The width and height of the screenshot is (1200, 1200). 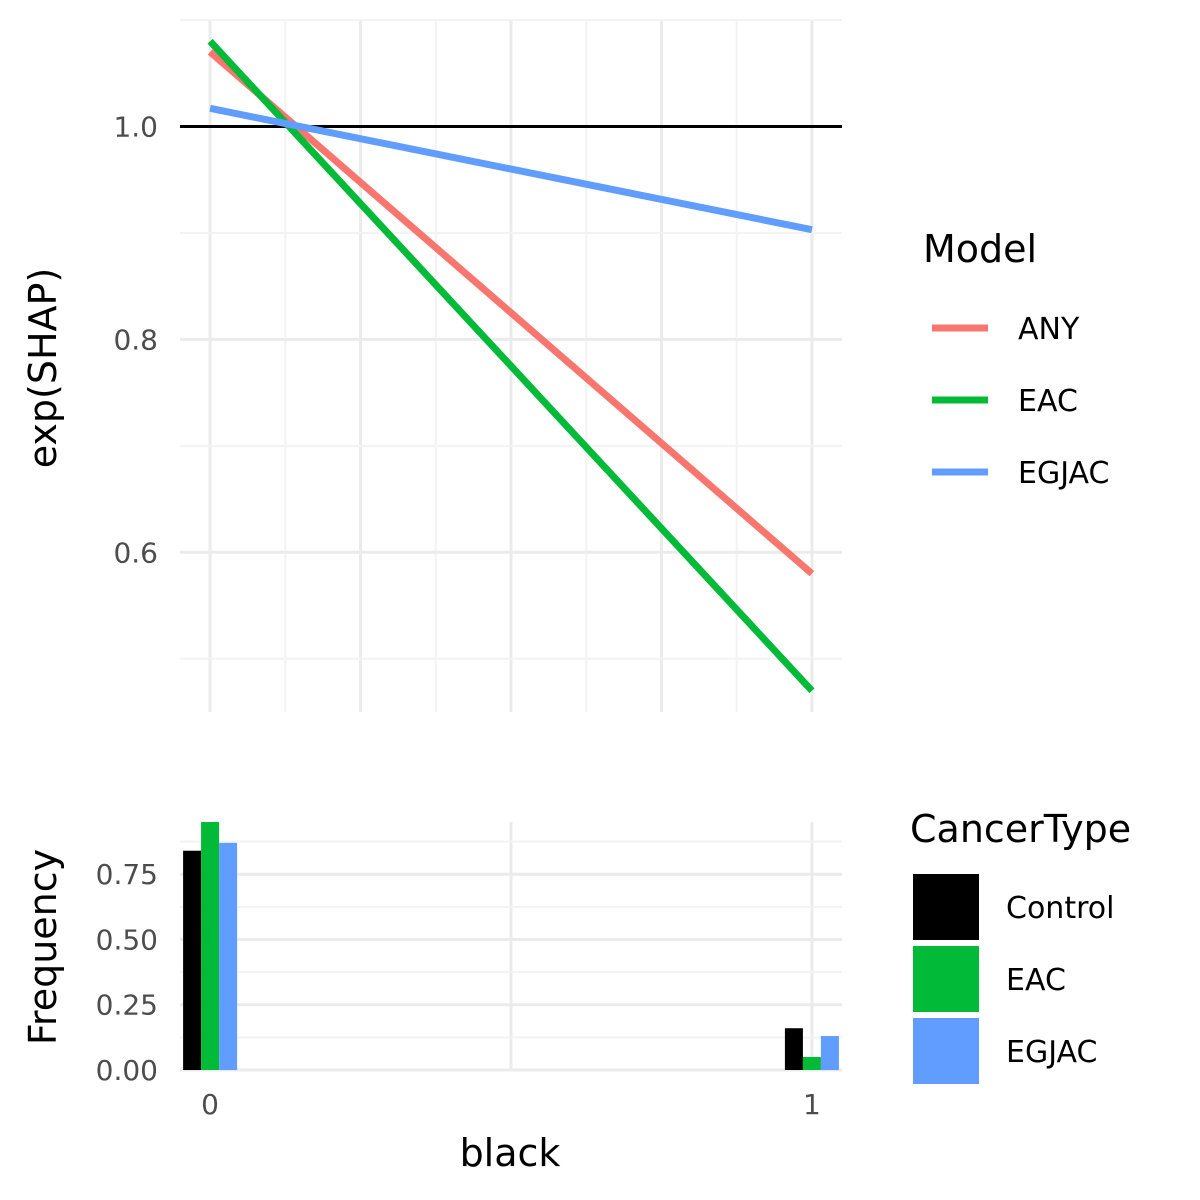 What do you see at coordinates (135, 126) in the screenshot?
I see `line-y-tick-label: 1.0` at bounding box center [135, 126].